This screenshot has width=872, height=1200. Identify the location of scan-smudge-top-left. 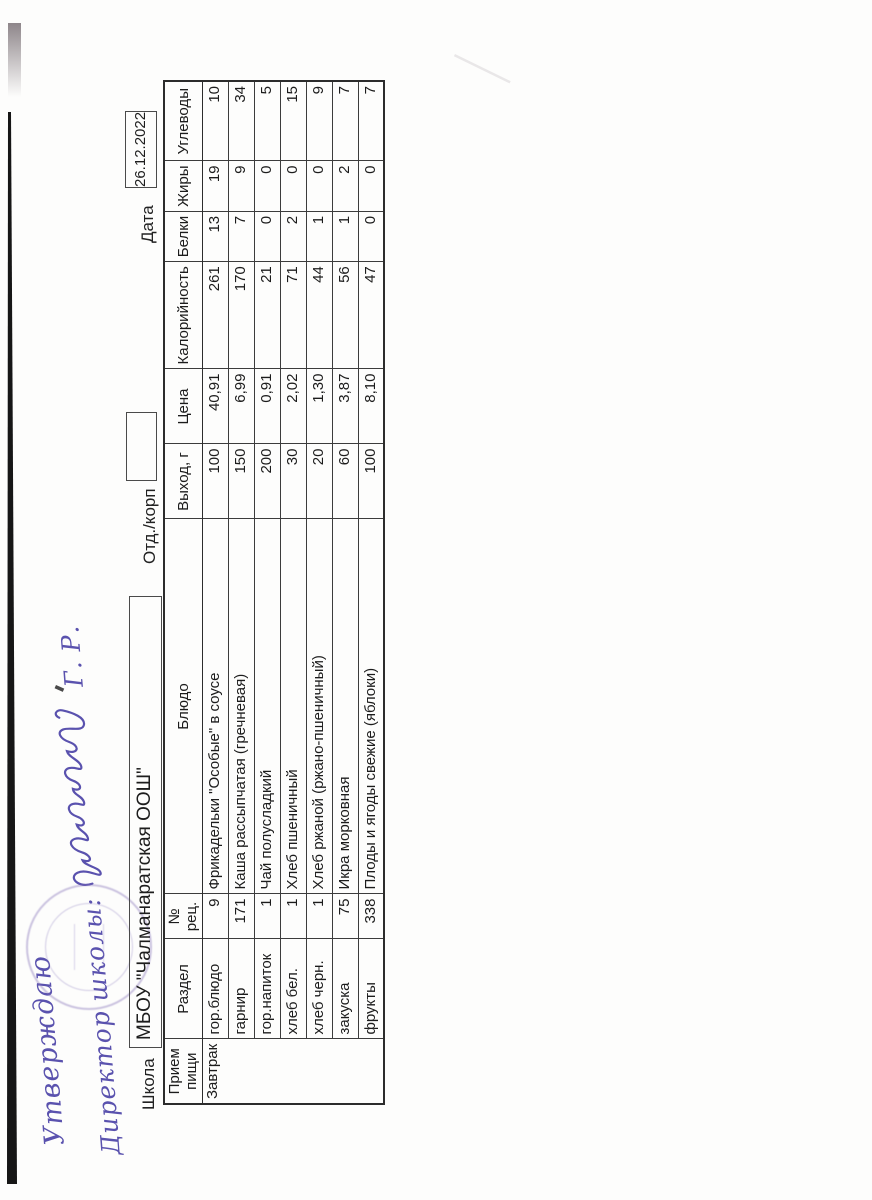
(14, 60).